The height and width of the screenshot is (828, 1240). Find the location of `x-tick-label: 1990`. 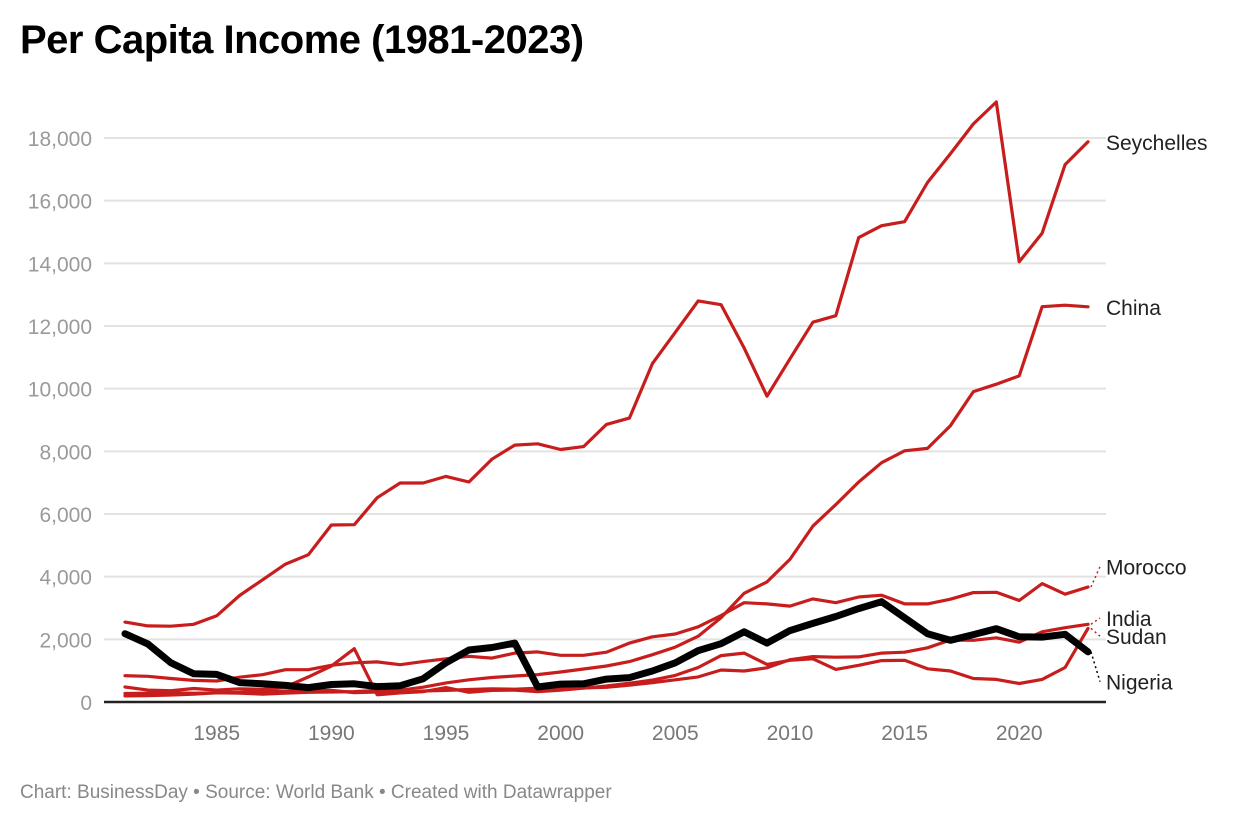

x-tick-label: 1990 is located at coordinates (331, 733).